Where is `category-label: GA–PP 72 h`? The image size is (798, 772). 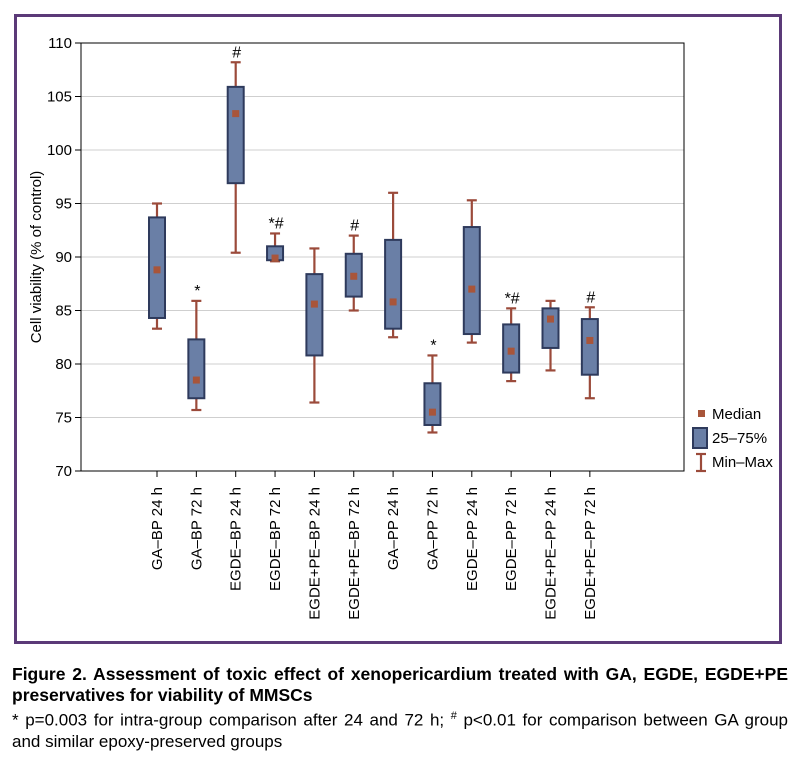
category-label: GA–PP 72 h is located at coordinates (432, 528).